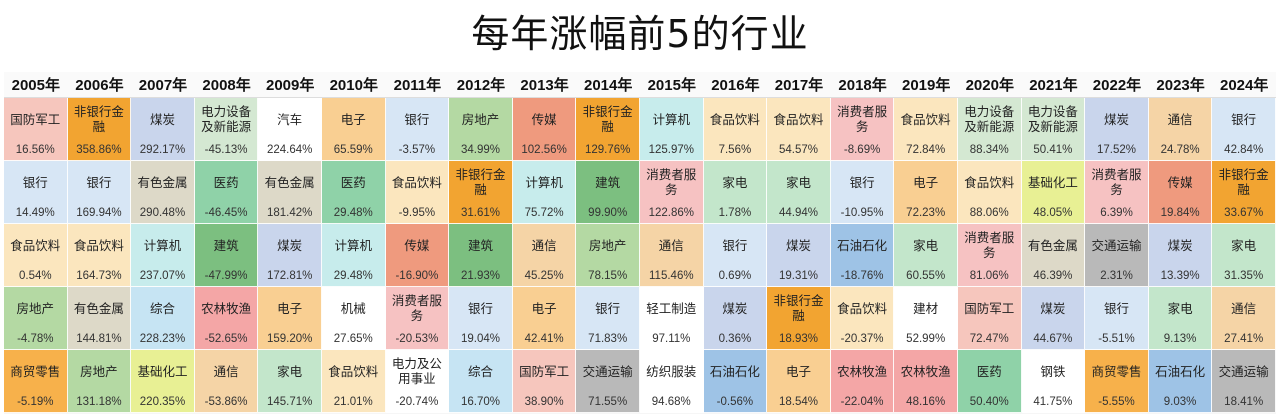 The height and width of the screenshot is (416, 1280). I want to click on industry-cell: 银行 0.69%, so click(735, 255).